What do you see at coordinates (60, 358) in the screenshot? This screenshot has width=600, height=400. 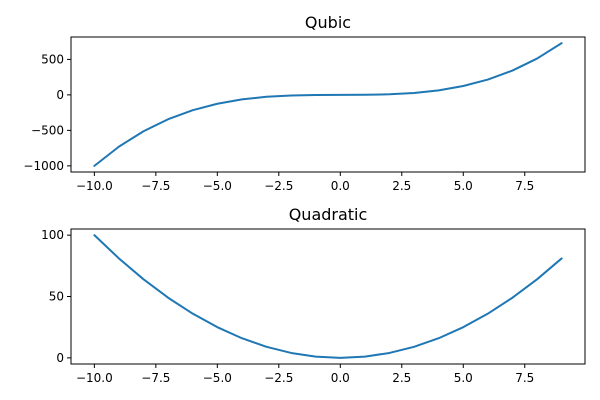 I see `quadratic-y-tick-label: 0` at bounding box center [60, 358].